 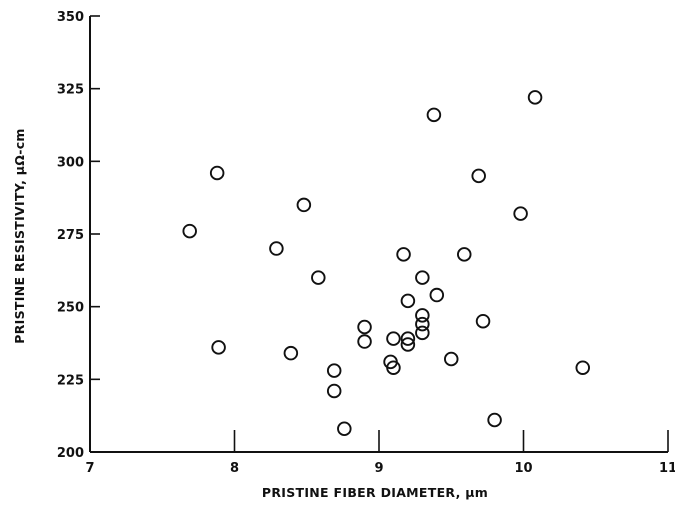 I want to click on y-tick-label: 225, so click(x=70, y=380).